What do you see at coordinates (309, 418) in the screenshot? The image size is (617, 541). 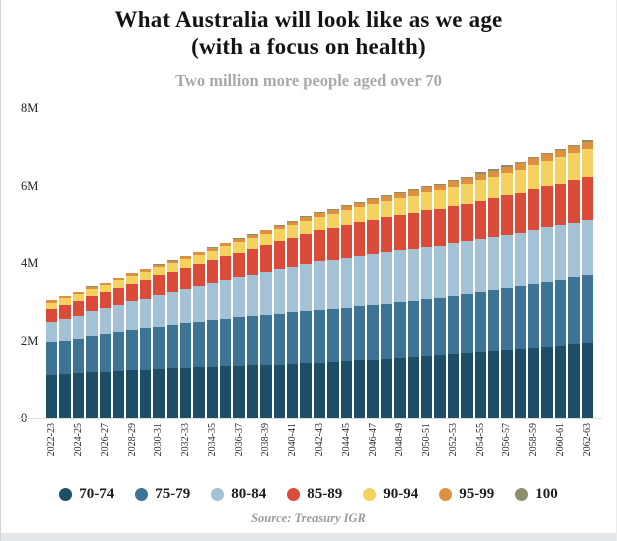 I see `x-axis-baseline` at bounding box center [309, 418].